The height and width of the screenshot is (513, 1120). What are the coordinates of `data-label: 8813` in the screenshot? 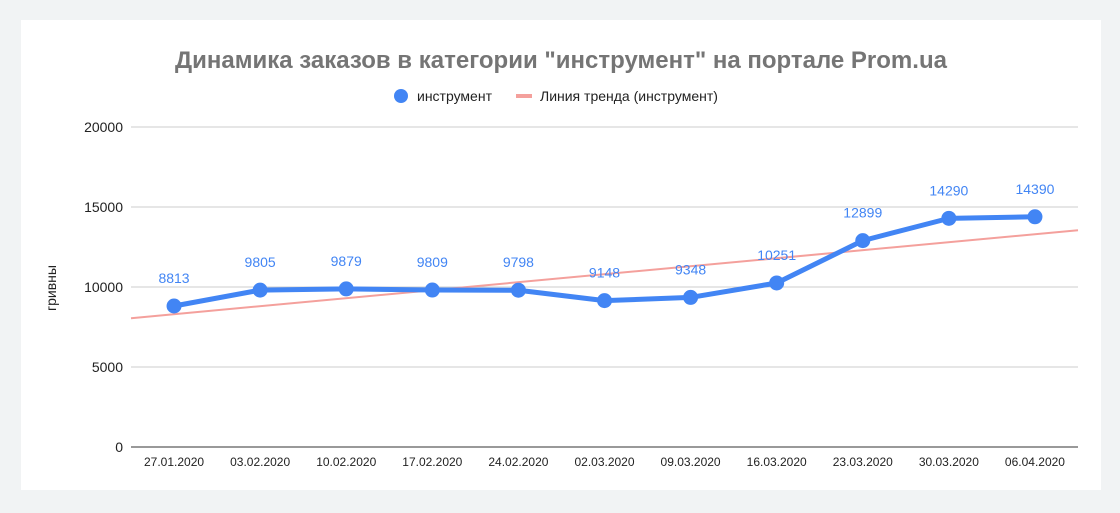 It's located at (173, 278).